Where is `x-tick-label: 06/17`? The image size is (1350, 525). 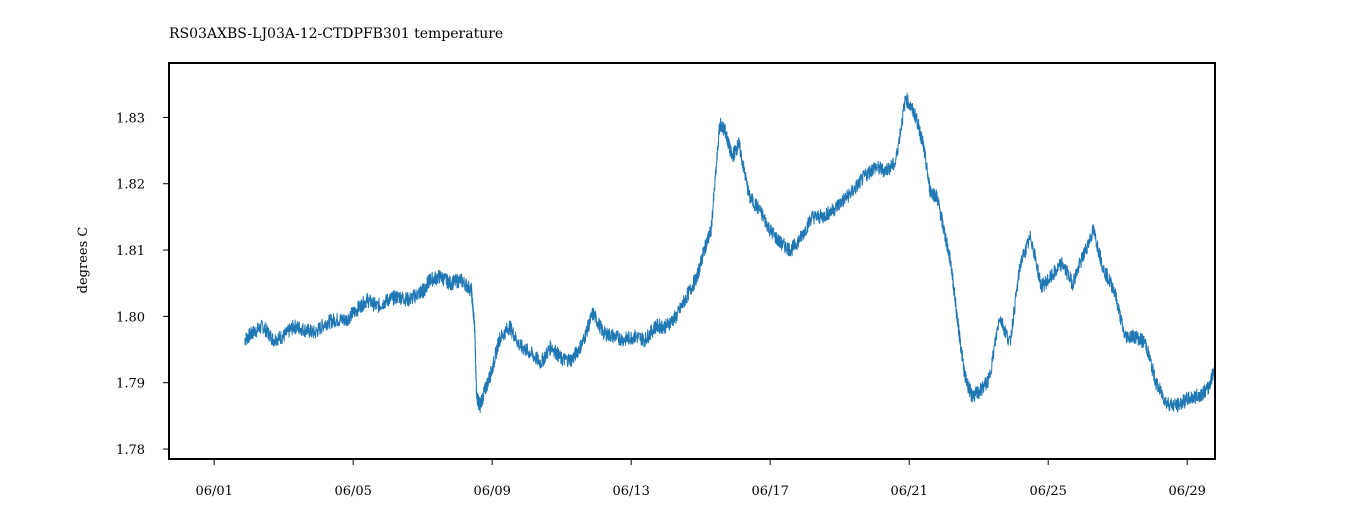
x-tick-label: 06/17 is located at coordinates (769, 491).